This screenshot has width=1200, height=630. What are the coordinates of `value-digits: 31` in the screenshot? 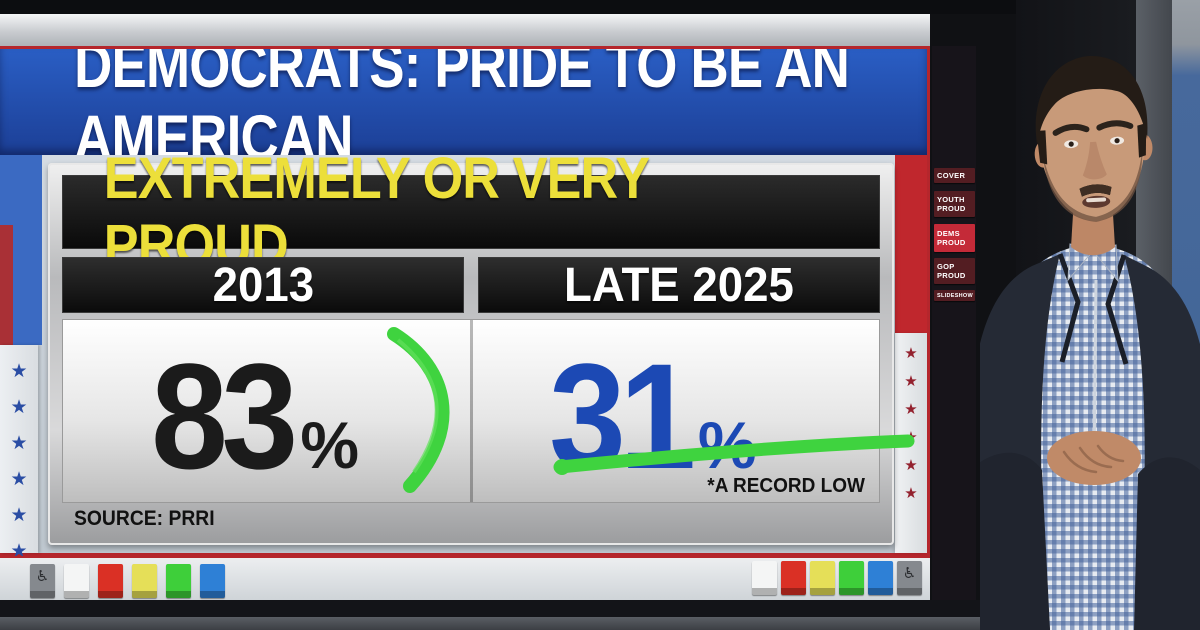 It's located at (622, 416).